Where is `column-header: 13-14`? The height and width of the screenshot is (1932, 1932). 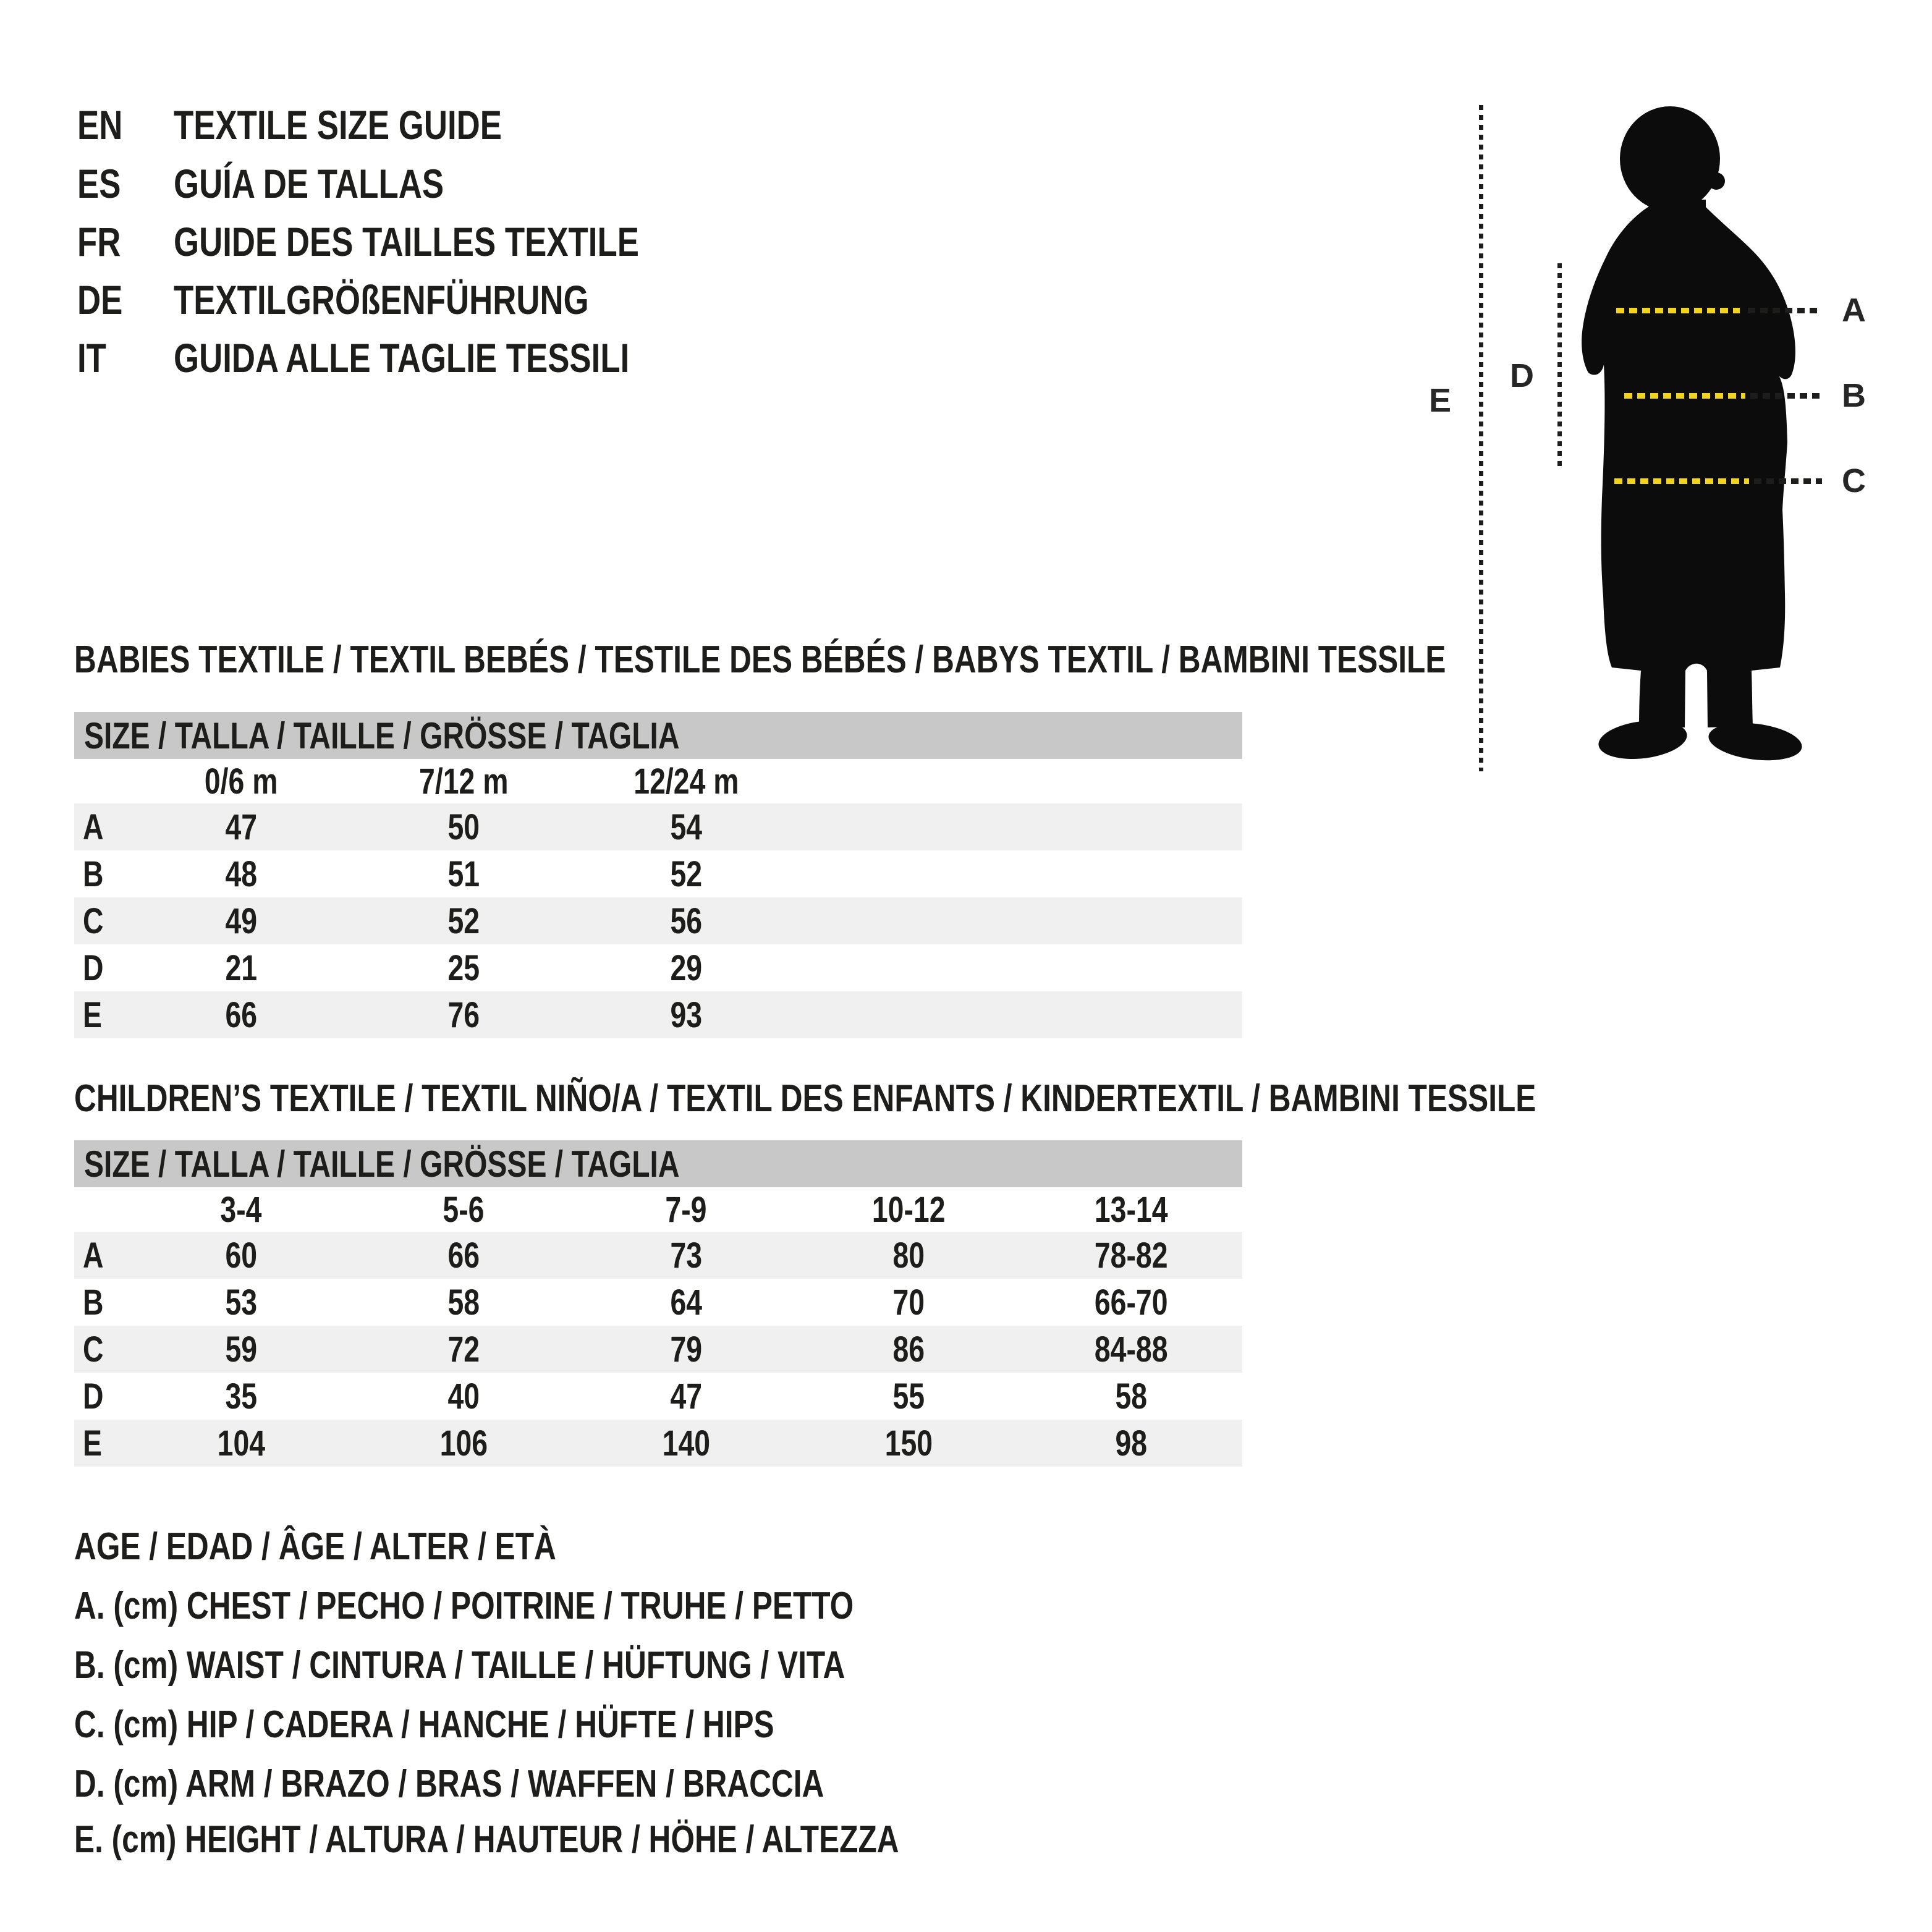
column-header: 13-14 is located at coordinates (1131, 1209).